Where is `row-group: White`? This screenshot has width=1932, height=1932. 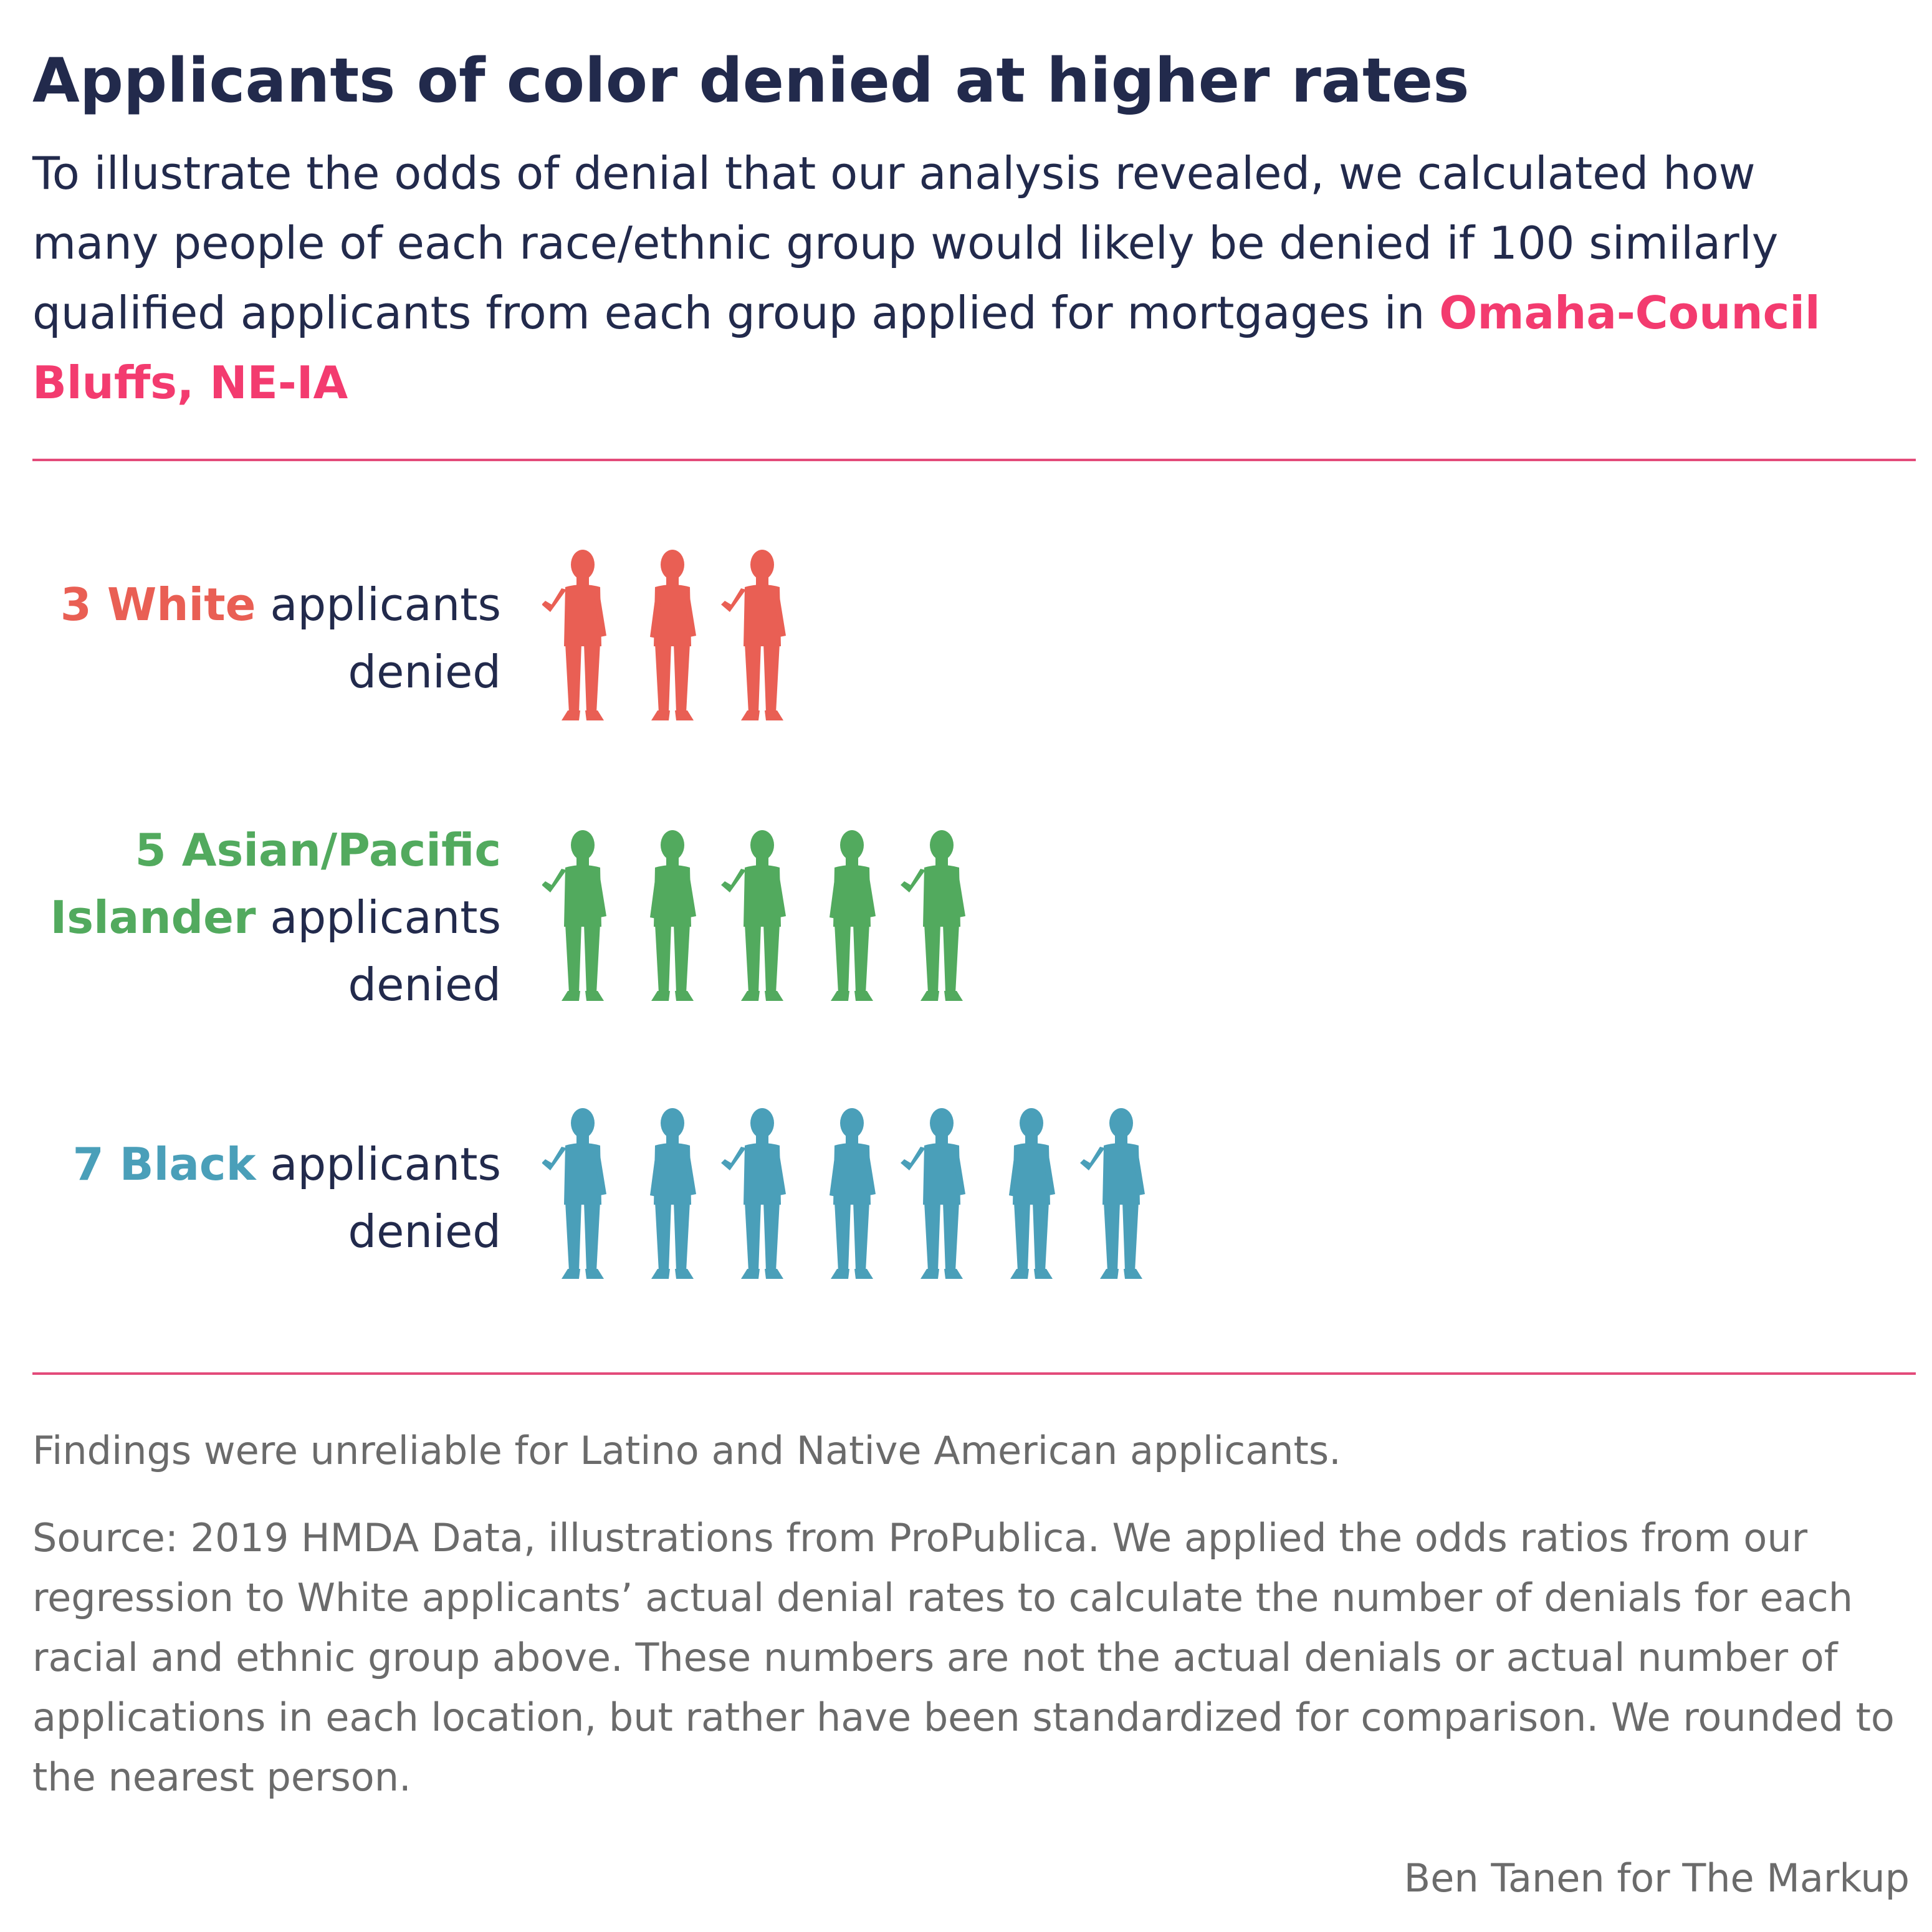 row-group: White is located at coordinates (181, 604).